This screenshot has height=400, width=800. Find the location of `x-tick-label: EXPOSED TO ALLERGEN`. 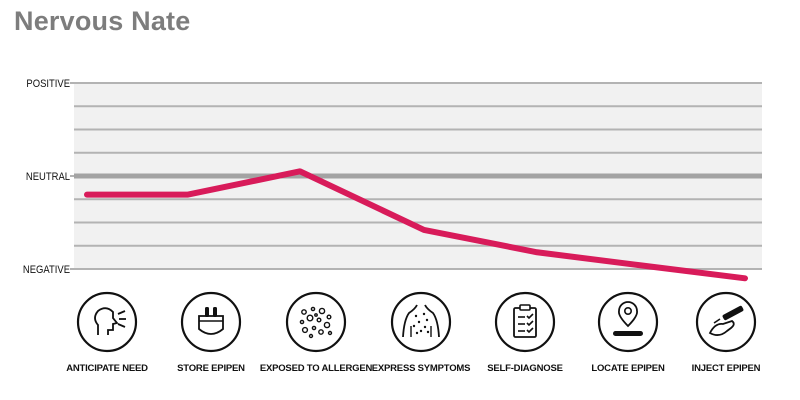

x-tick-label: EXPOSED TO ALLERGEN is located at coordinates (316, 368).